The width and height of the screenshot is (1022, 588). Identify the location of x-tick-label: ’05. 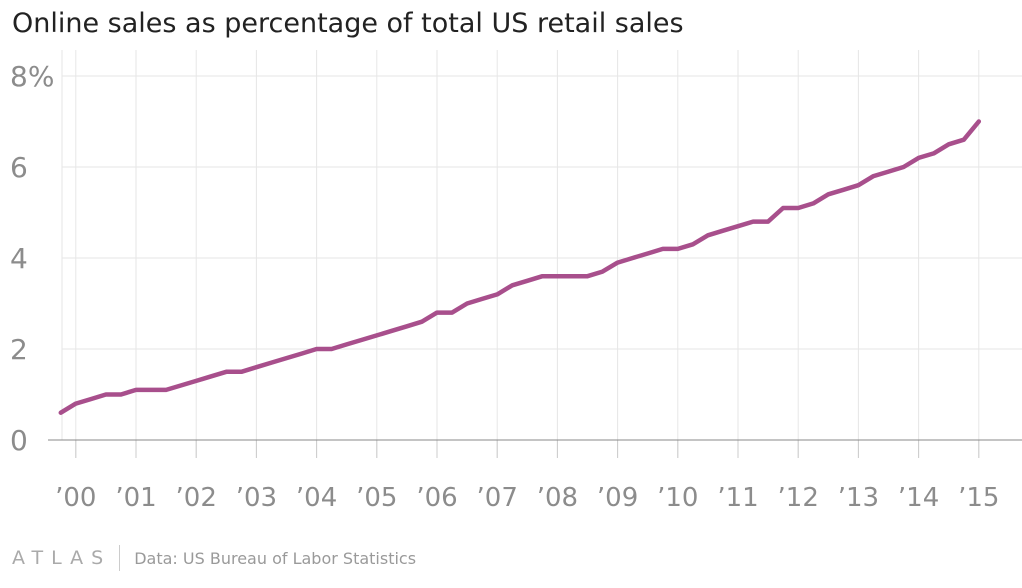
(376, 498).